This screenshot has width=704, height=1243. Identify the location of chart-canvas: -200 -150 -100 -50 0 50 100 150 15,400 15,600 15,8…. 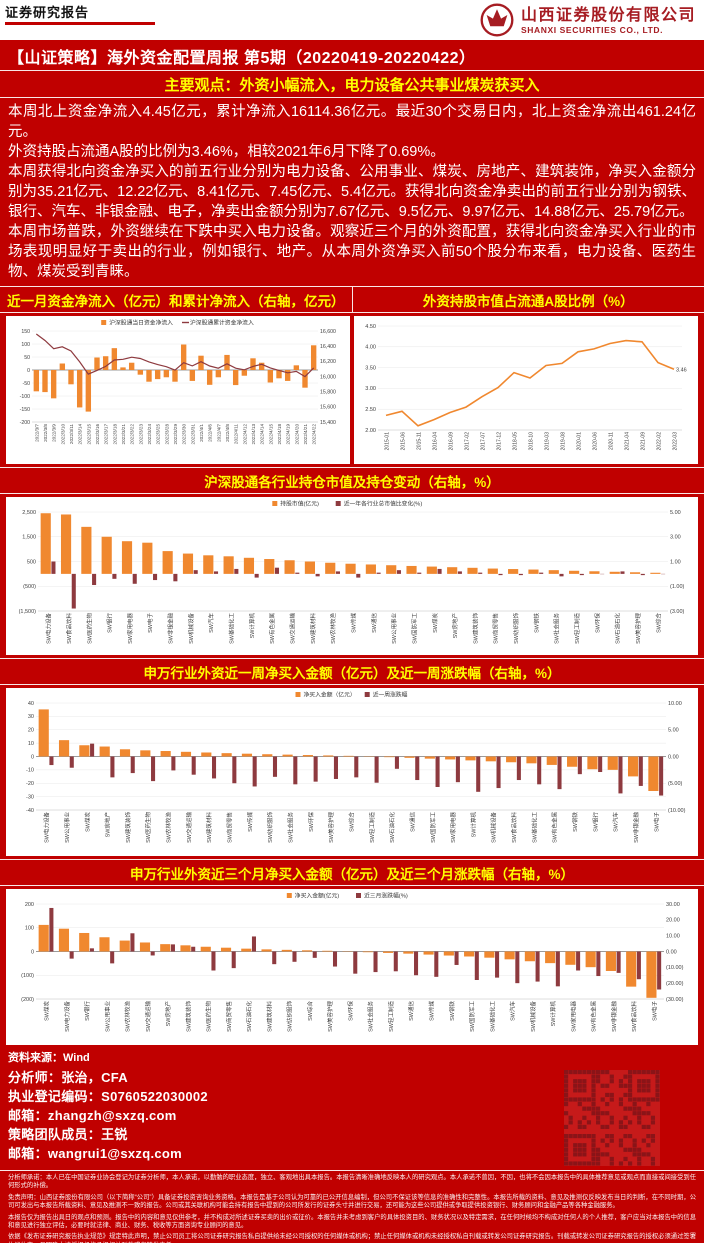
(178, 390).